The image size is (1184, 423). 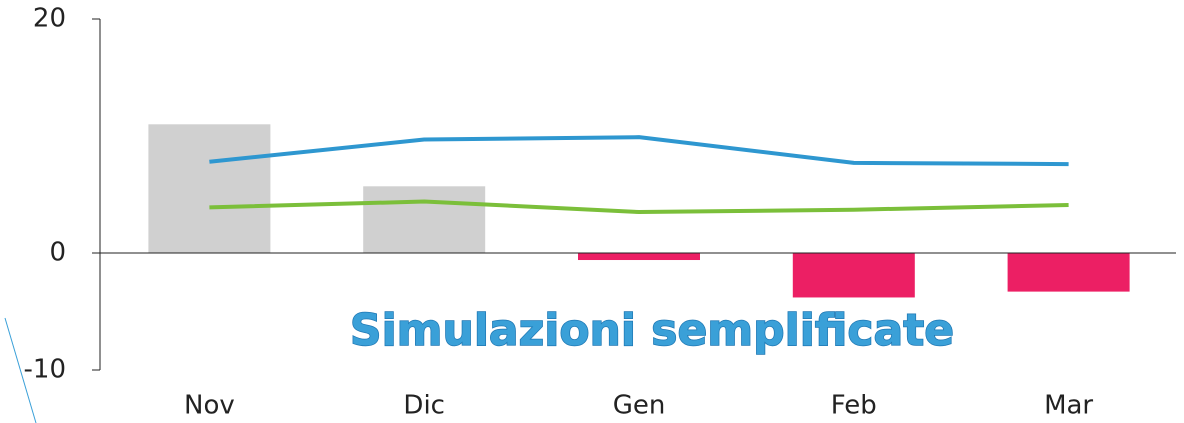 What do you see at coordinates (424, 406) in the screenshot?
I see `x-tick-label: Dic` at bounding box center [424, 406].